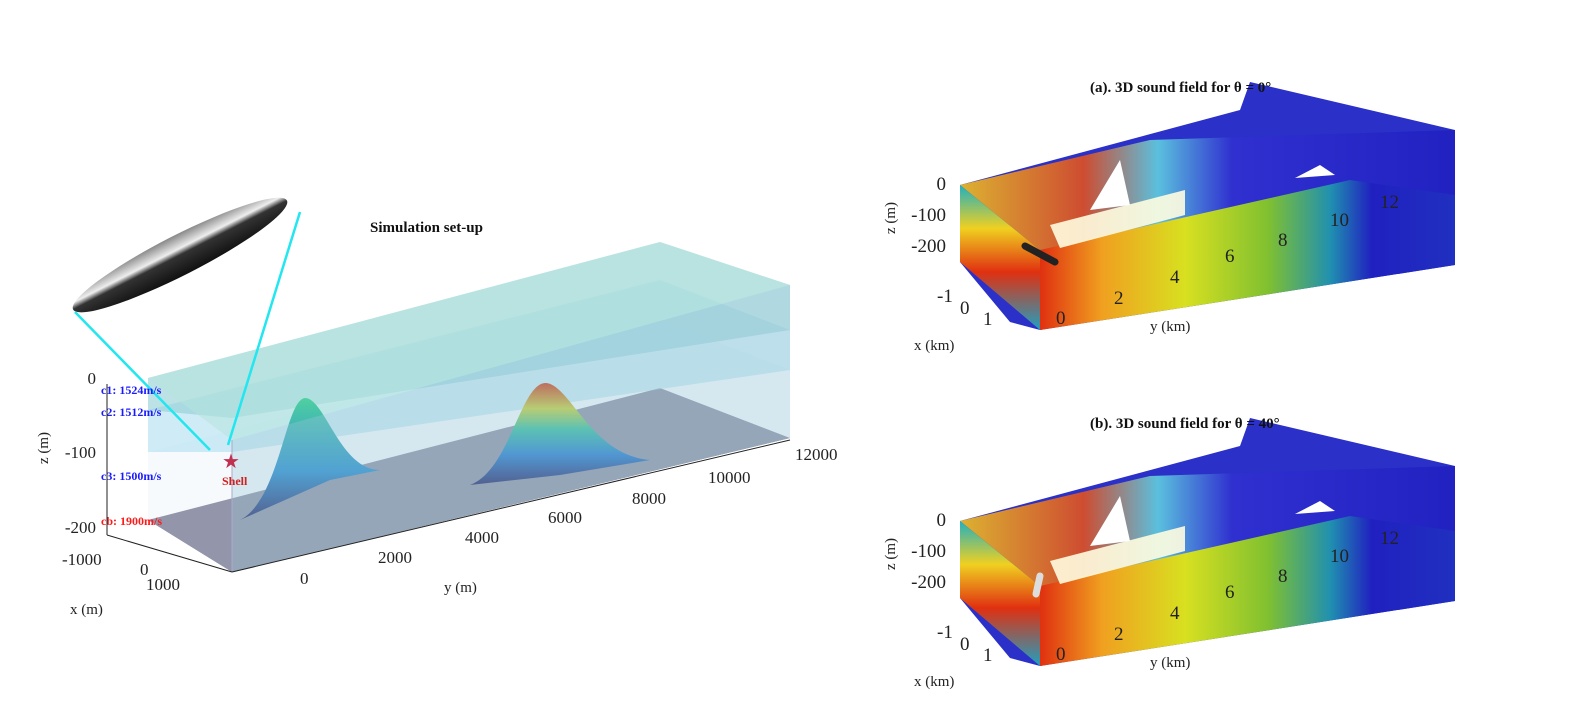  What do you see at coordinates (163, 584) in the screenshot?
I see `x-tick: 1000` at bounding box center [163, 584].